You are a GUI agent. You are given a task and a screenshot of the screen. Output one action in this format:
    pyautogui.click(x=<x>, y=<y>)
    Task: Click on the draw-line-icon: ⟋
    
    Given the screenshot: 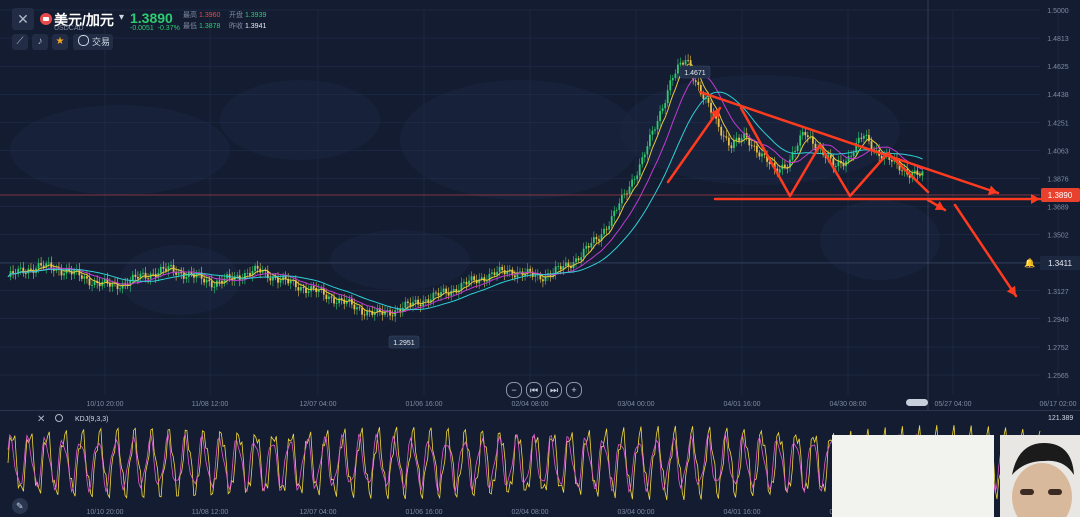 What is the action you would take?
    pyautogui.click(x=20, y=42)
    